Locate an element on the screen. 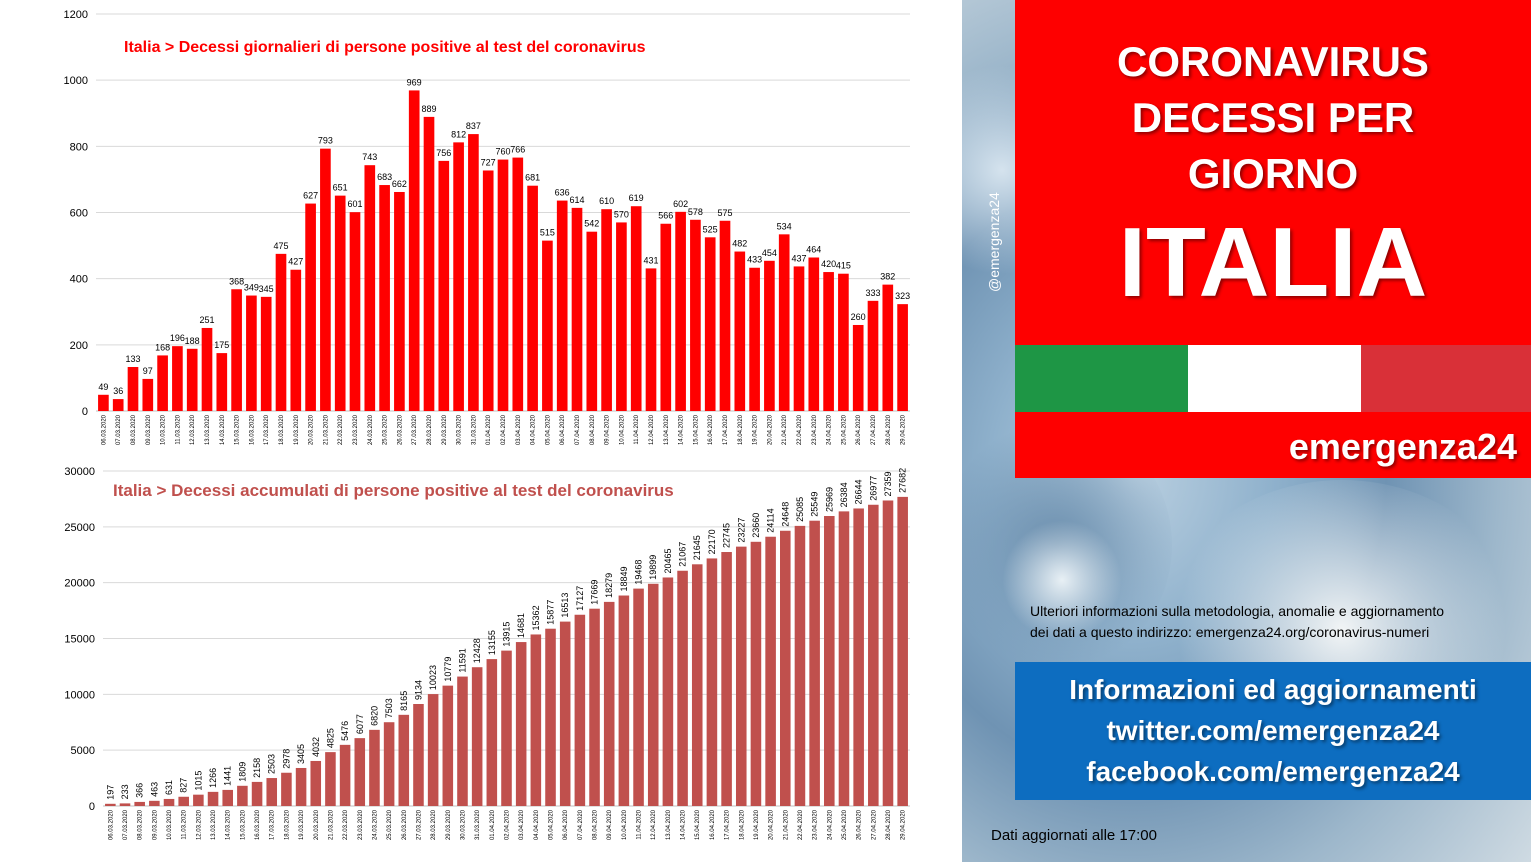  x-tick-label: 23.03.2020 is located at coordinates (361, 824).